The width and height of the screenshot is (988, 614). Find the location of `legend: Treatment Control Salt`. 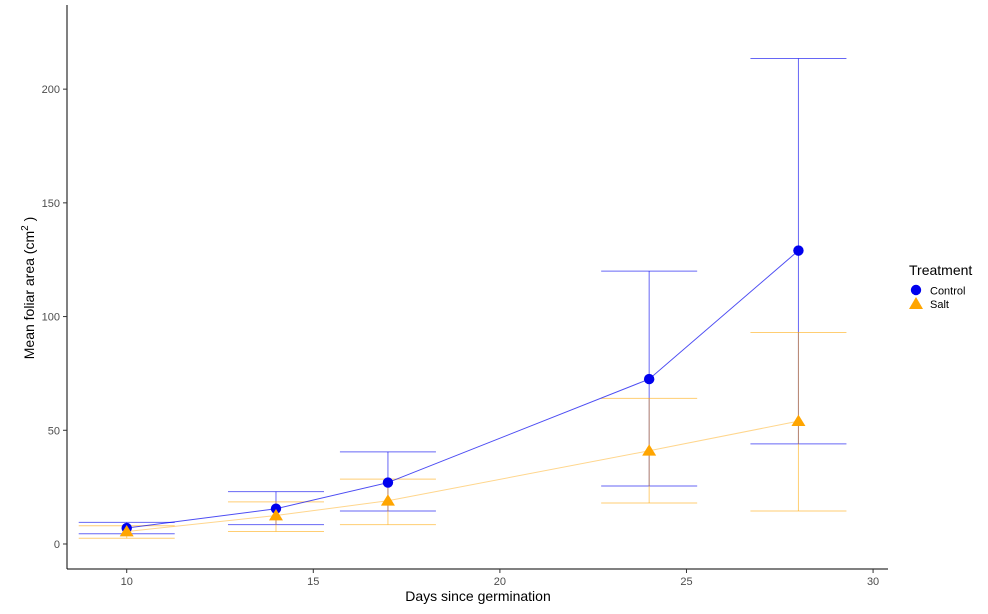

legend: Treatment Control Salt is located at coordinates (940, 286).